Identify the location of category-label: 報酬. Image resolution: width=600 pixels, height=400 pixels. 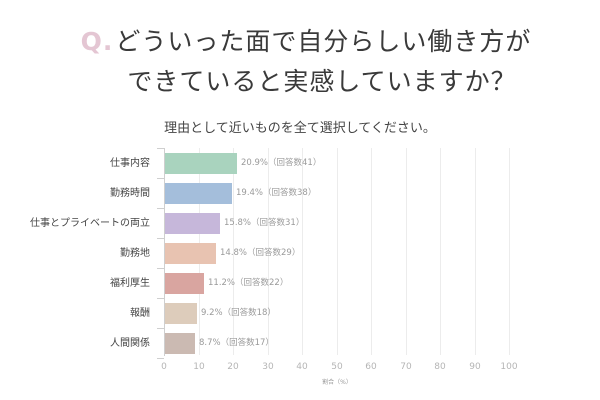
(140, 313).